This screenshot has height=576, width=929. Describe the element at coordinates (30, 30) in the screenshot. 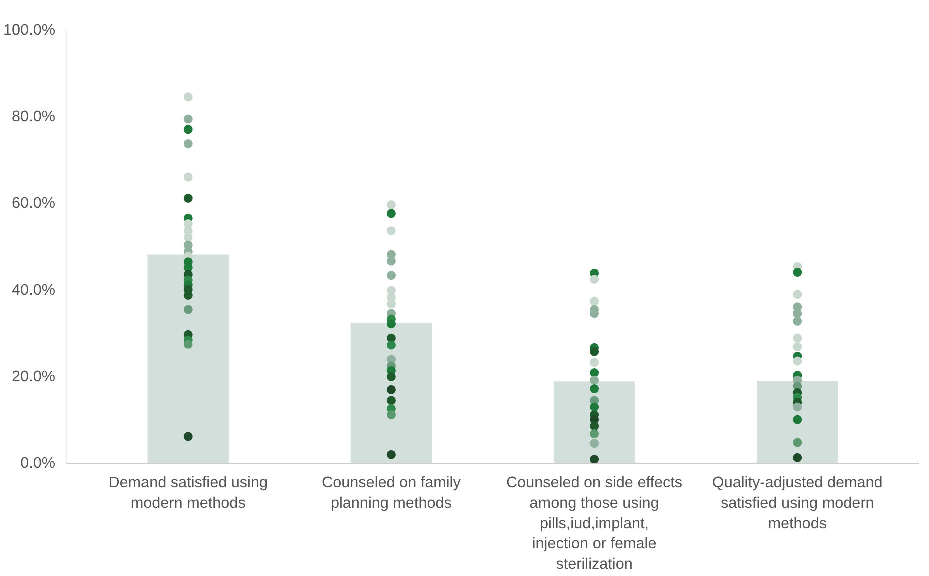

I see `y-tick-label: 100.0%` at that location.